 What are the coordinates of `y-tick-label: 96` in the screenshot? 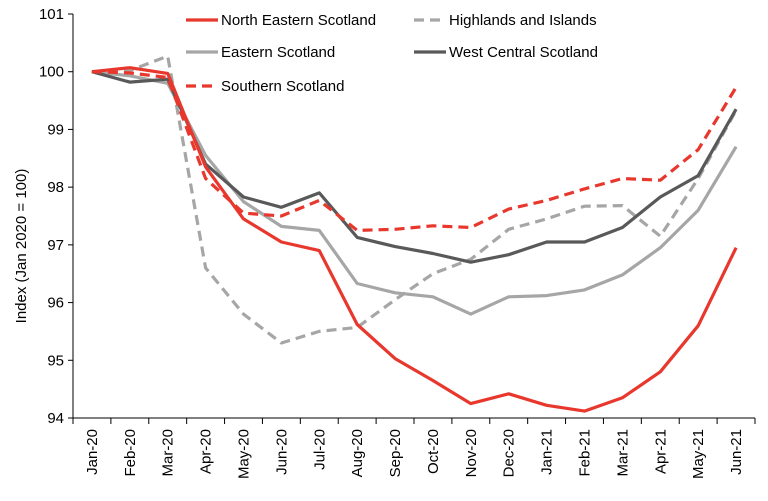 It's located at (55, 303).